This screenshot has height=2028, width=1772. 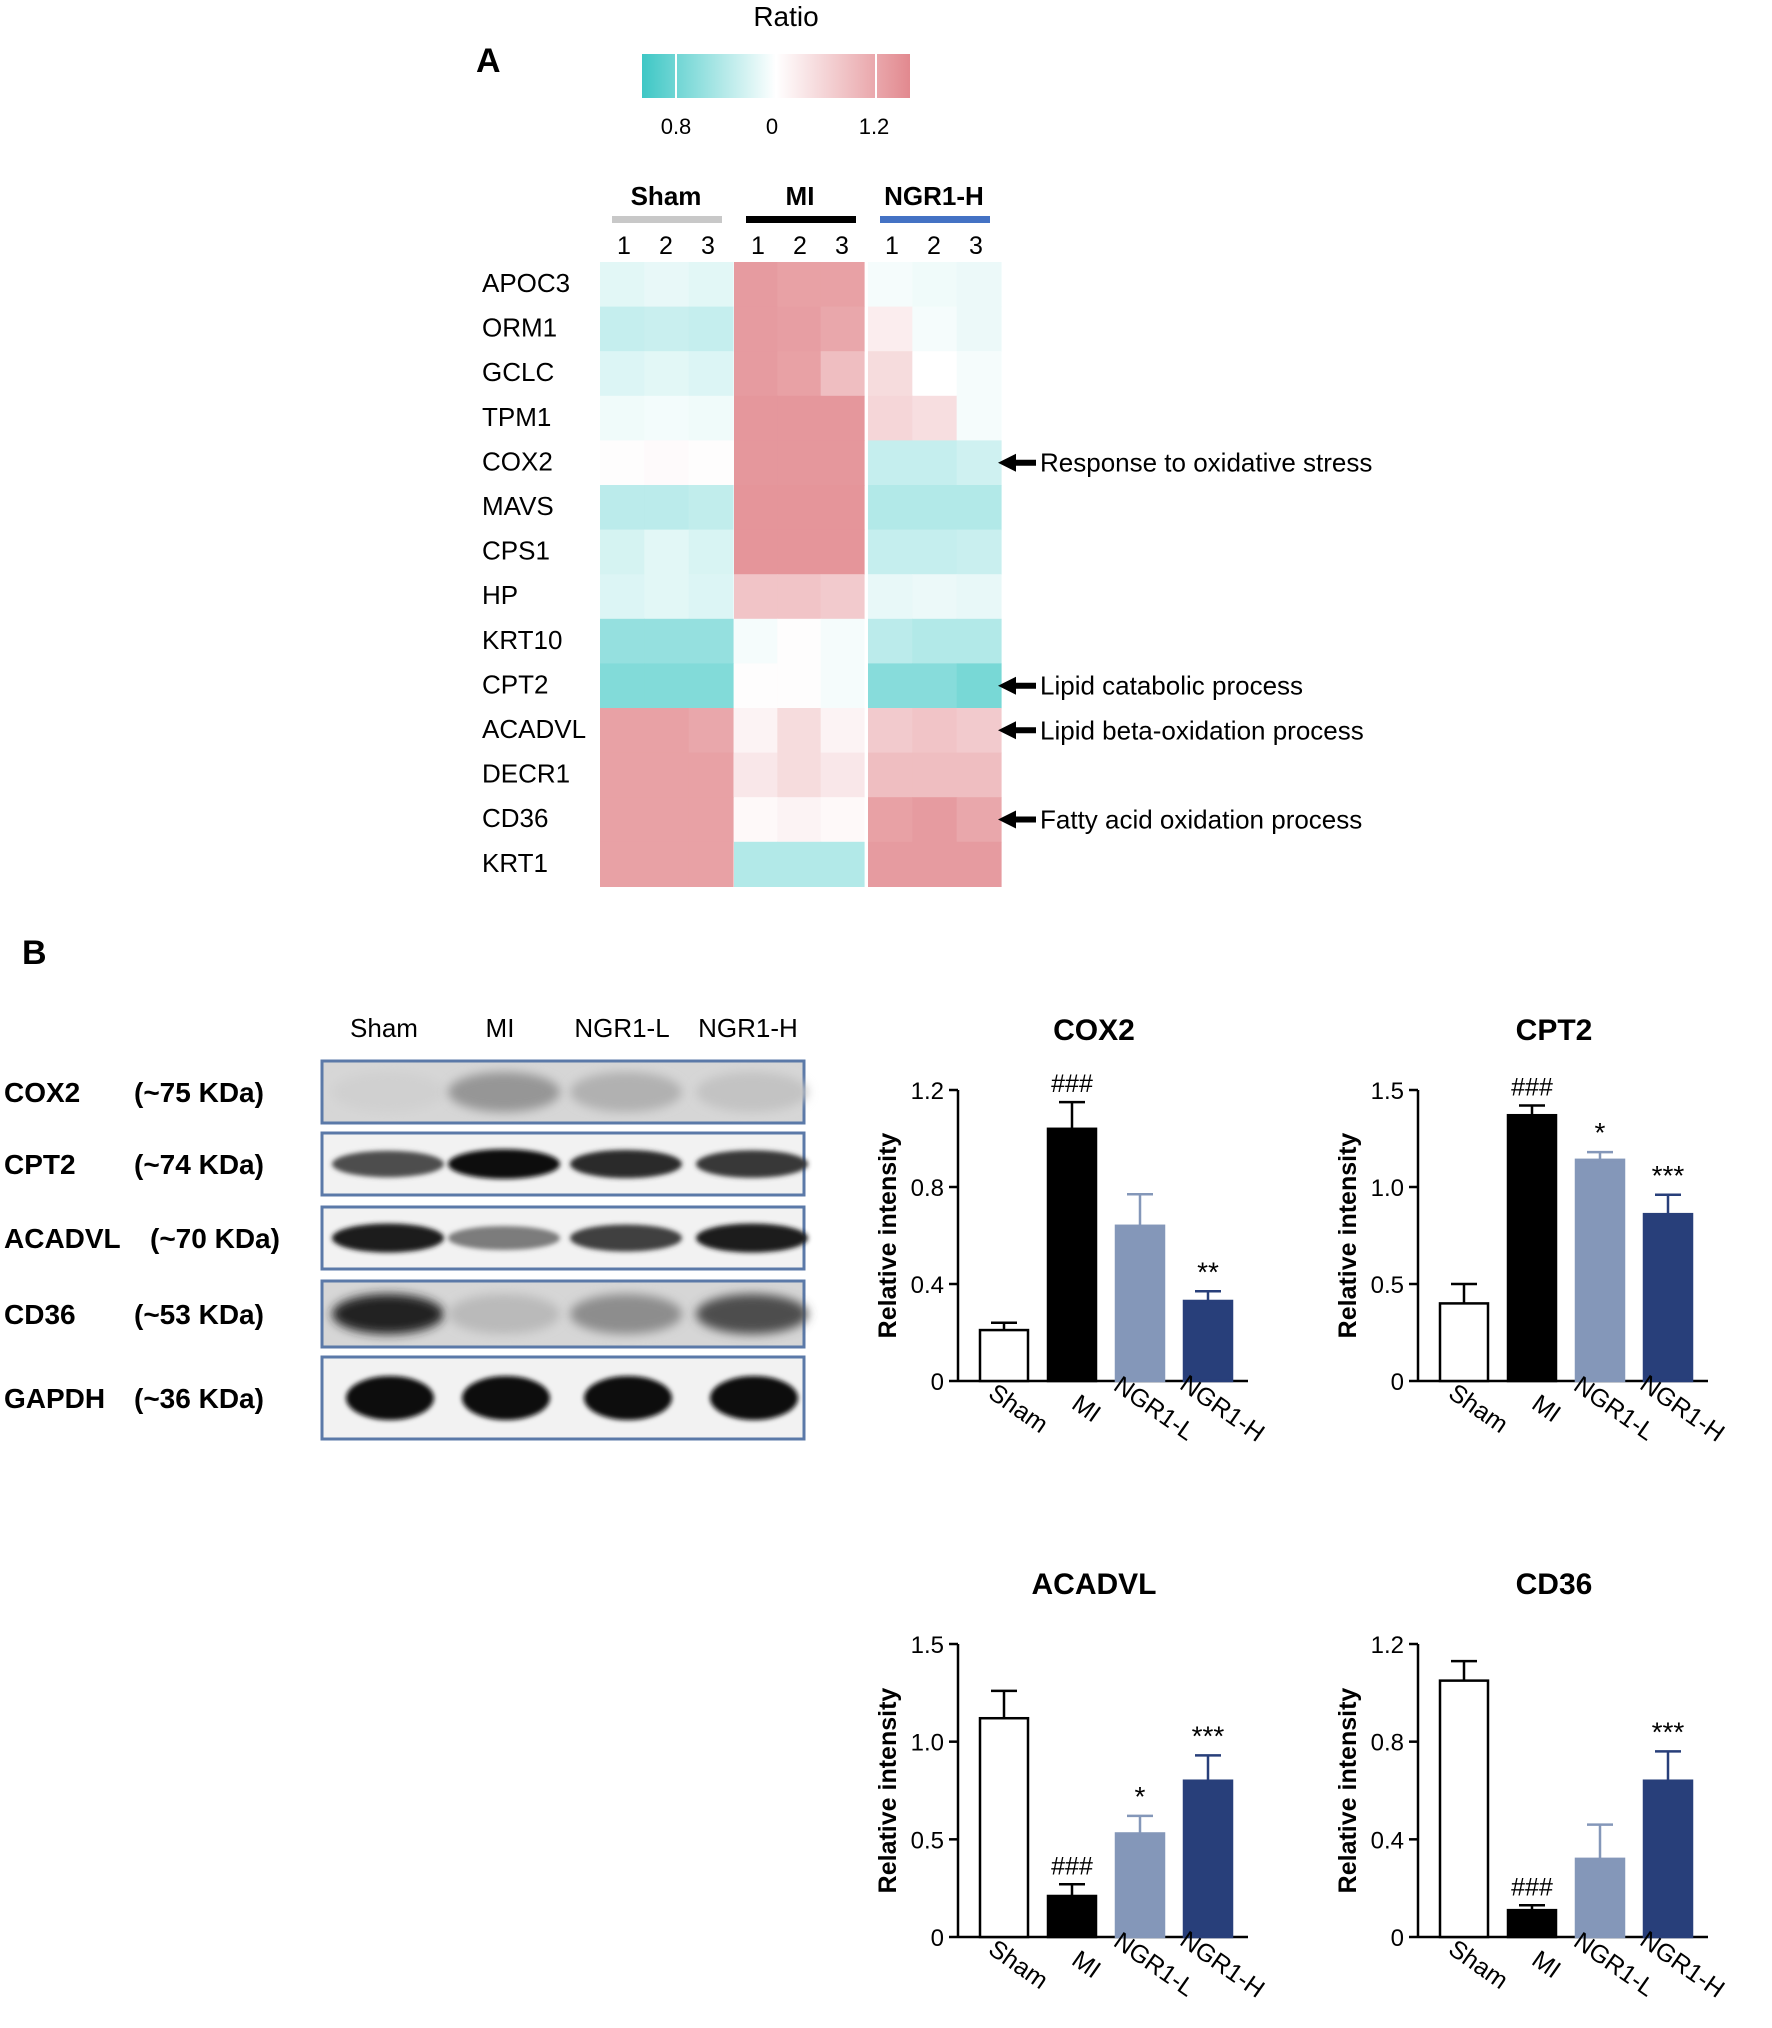 What do you see at coordinates (384, 1028) in the screenshot?
I see `blot-lane-label: Sham` at bounding box center [384, 1028].